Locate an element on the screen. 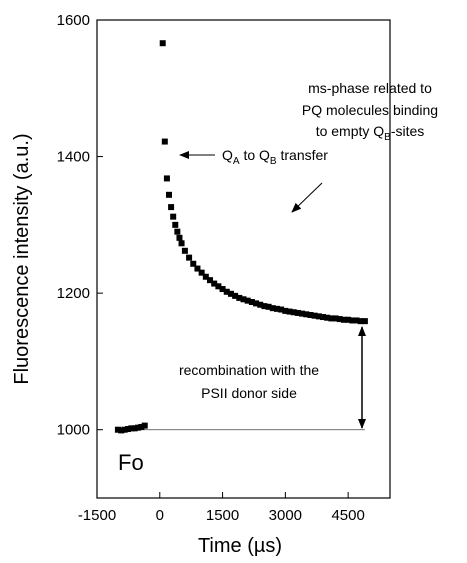  annotation-part: transfer is located at coordinates (303, 155).